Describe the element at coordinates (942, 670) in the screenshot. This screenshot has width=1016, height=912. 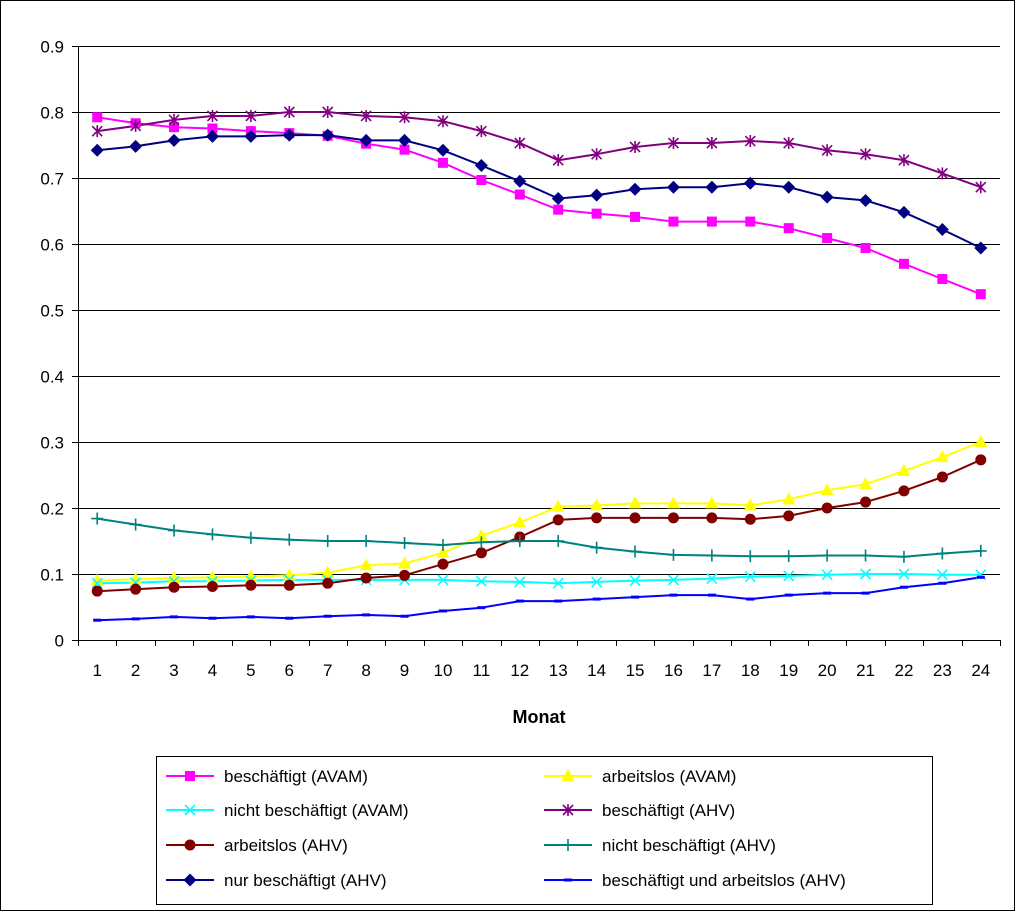
I see `x-tick-label: 23` at that location.